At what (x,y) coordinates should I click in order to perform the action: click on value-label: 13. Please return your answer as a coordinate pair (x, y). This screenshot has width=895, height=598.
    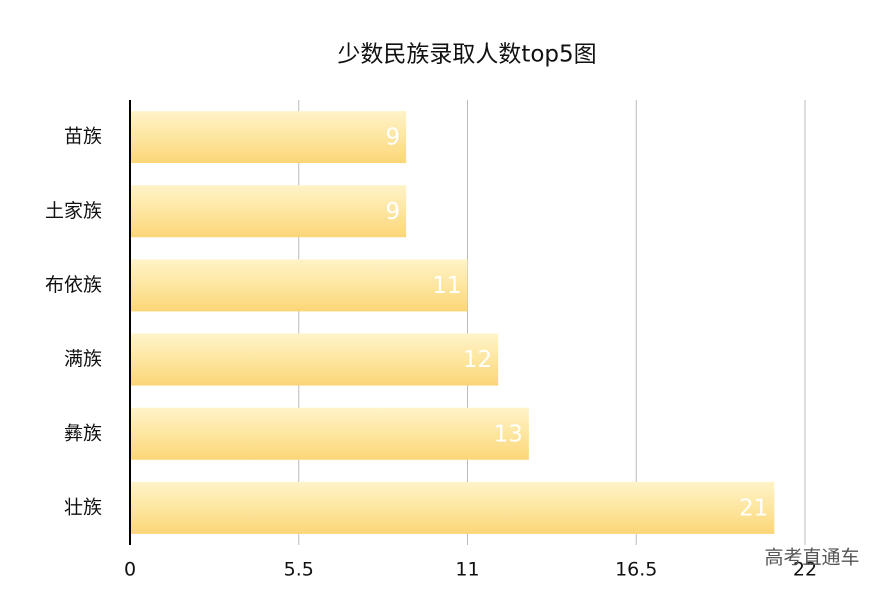
    Looking at the image, I should click on (508, 434).